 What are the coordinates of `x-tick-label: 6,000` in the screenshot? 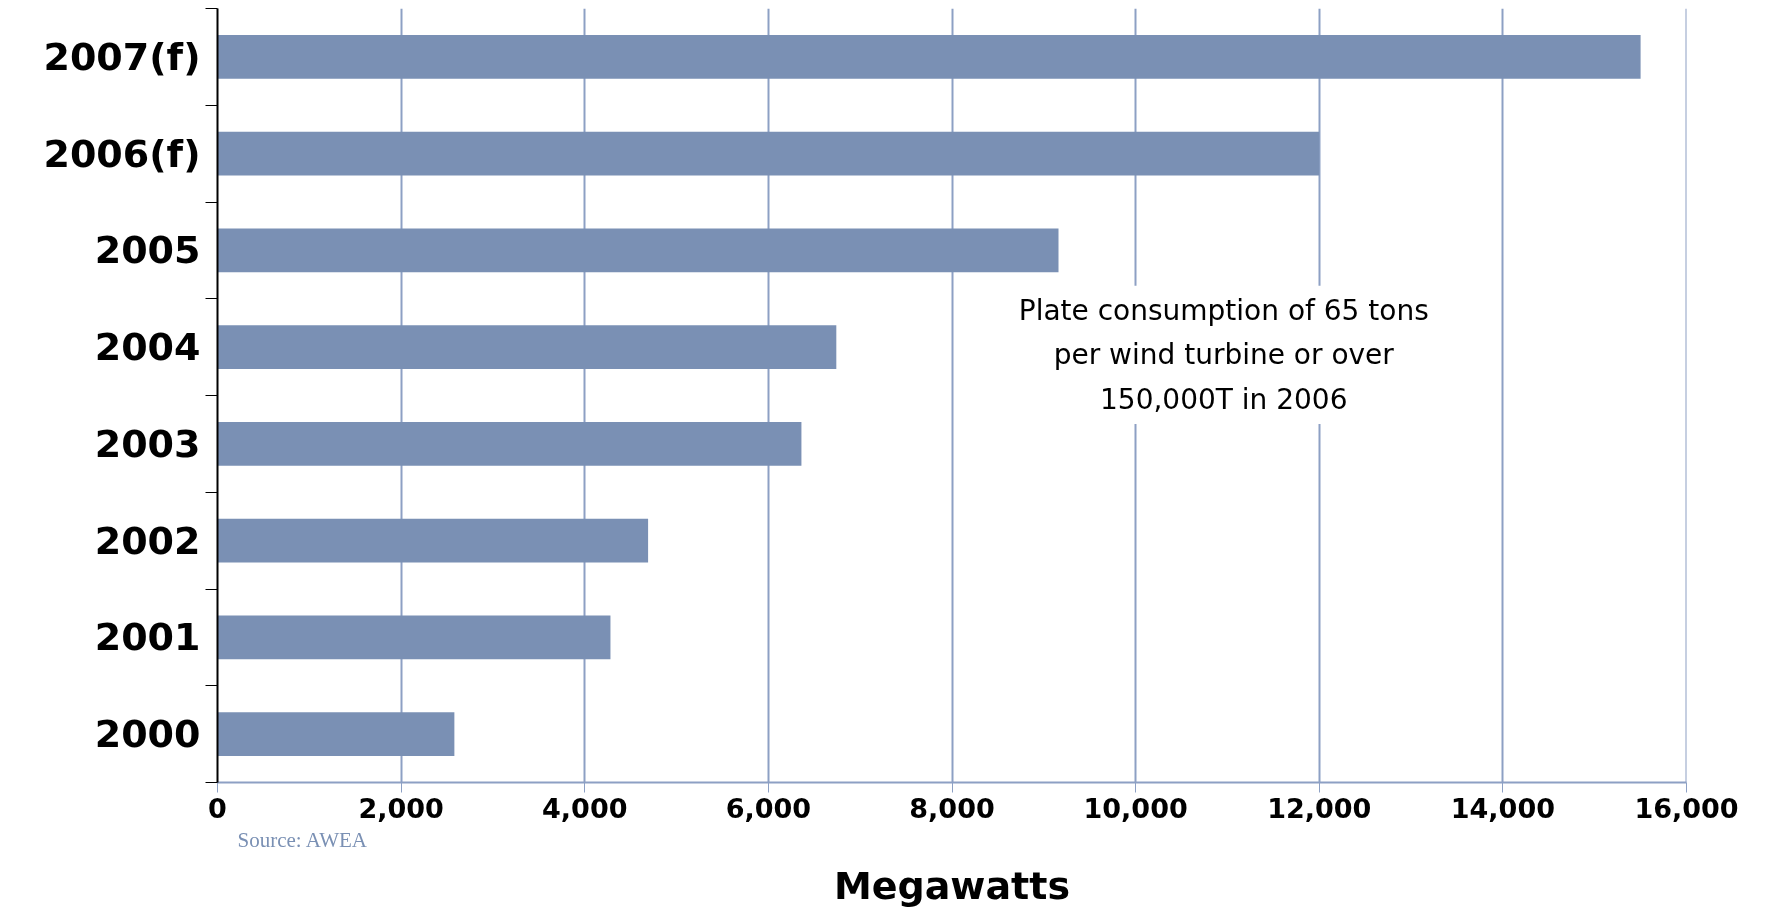 It's located at (768, 808).